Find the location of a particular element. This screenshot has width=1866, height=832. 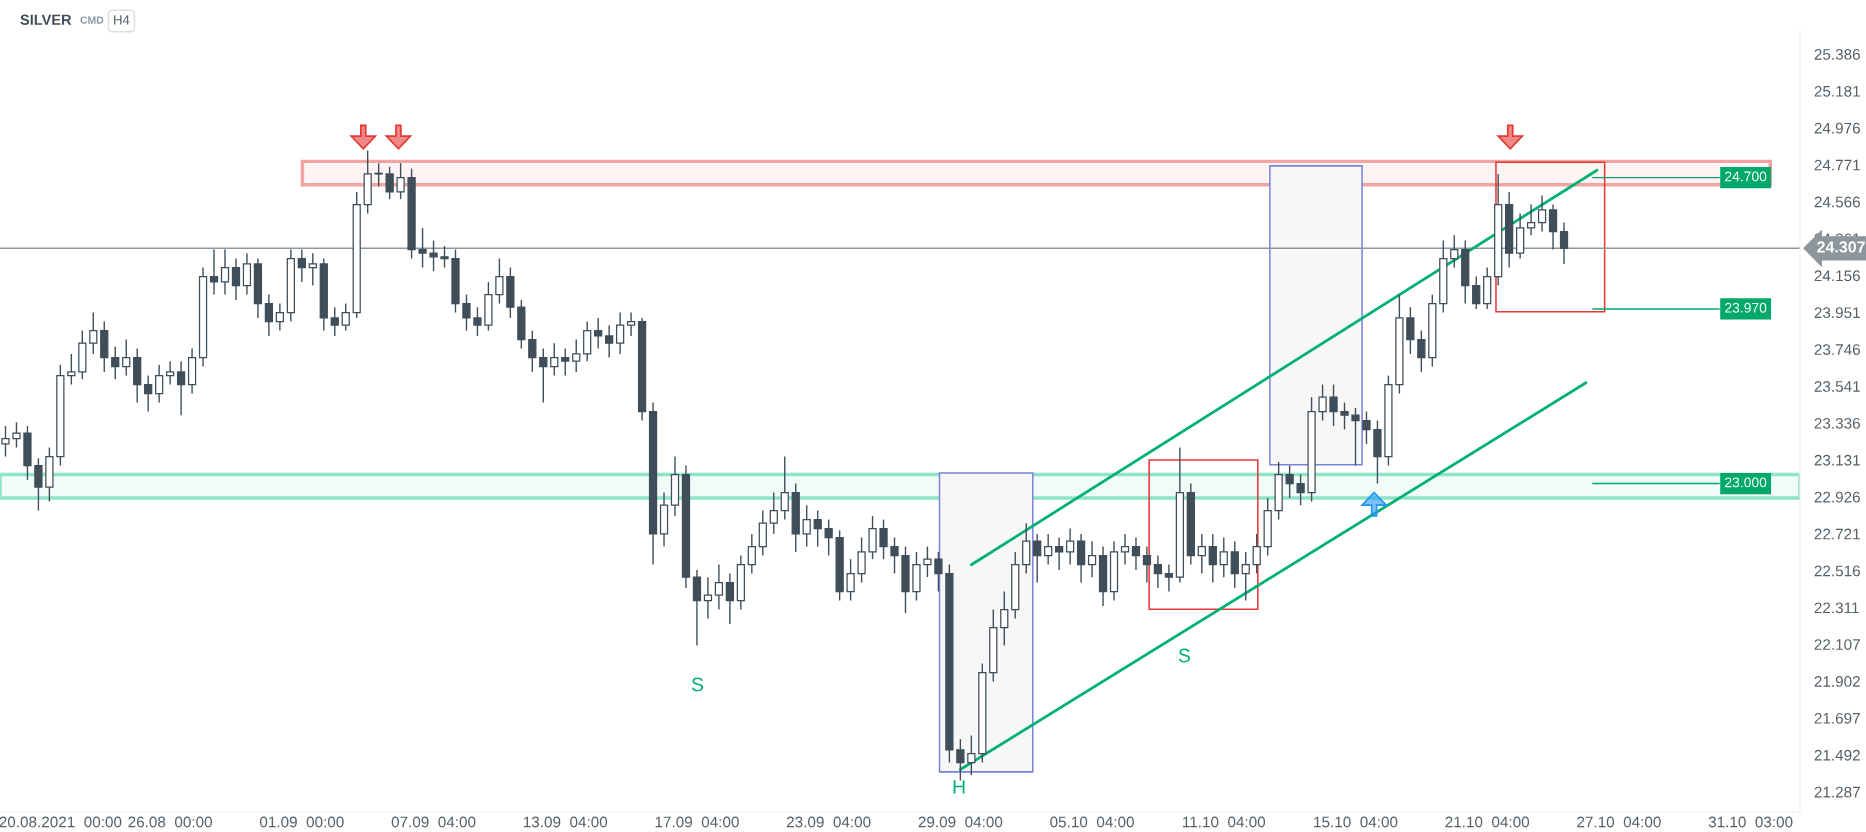

x-tick-label: 05.10 04:00 is located at coordinates (1092, 822).